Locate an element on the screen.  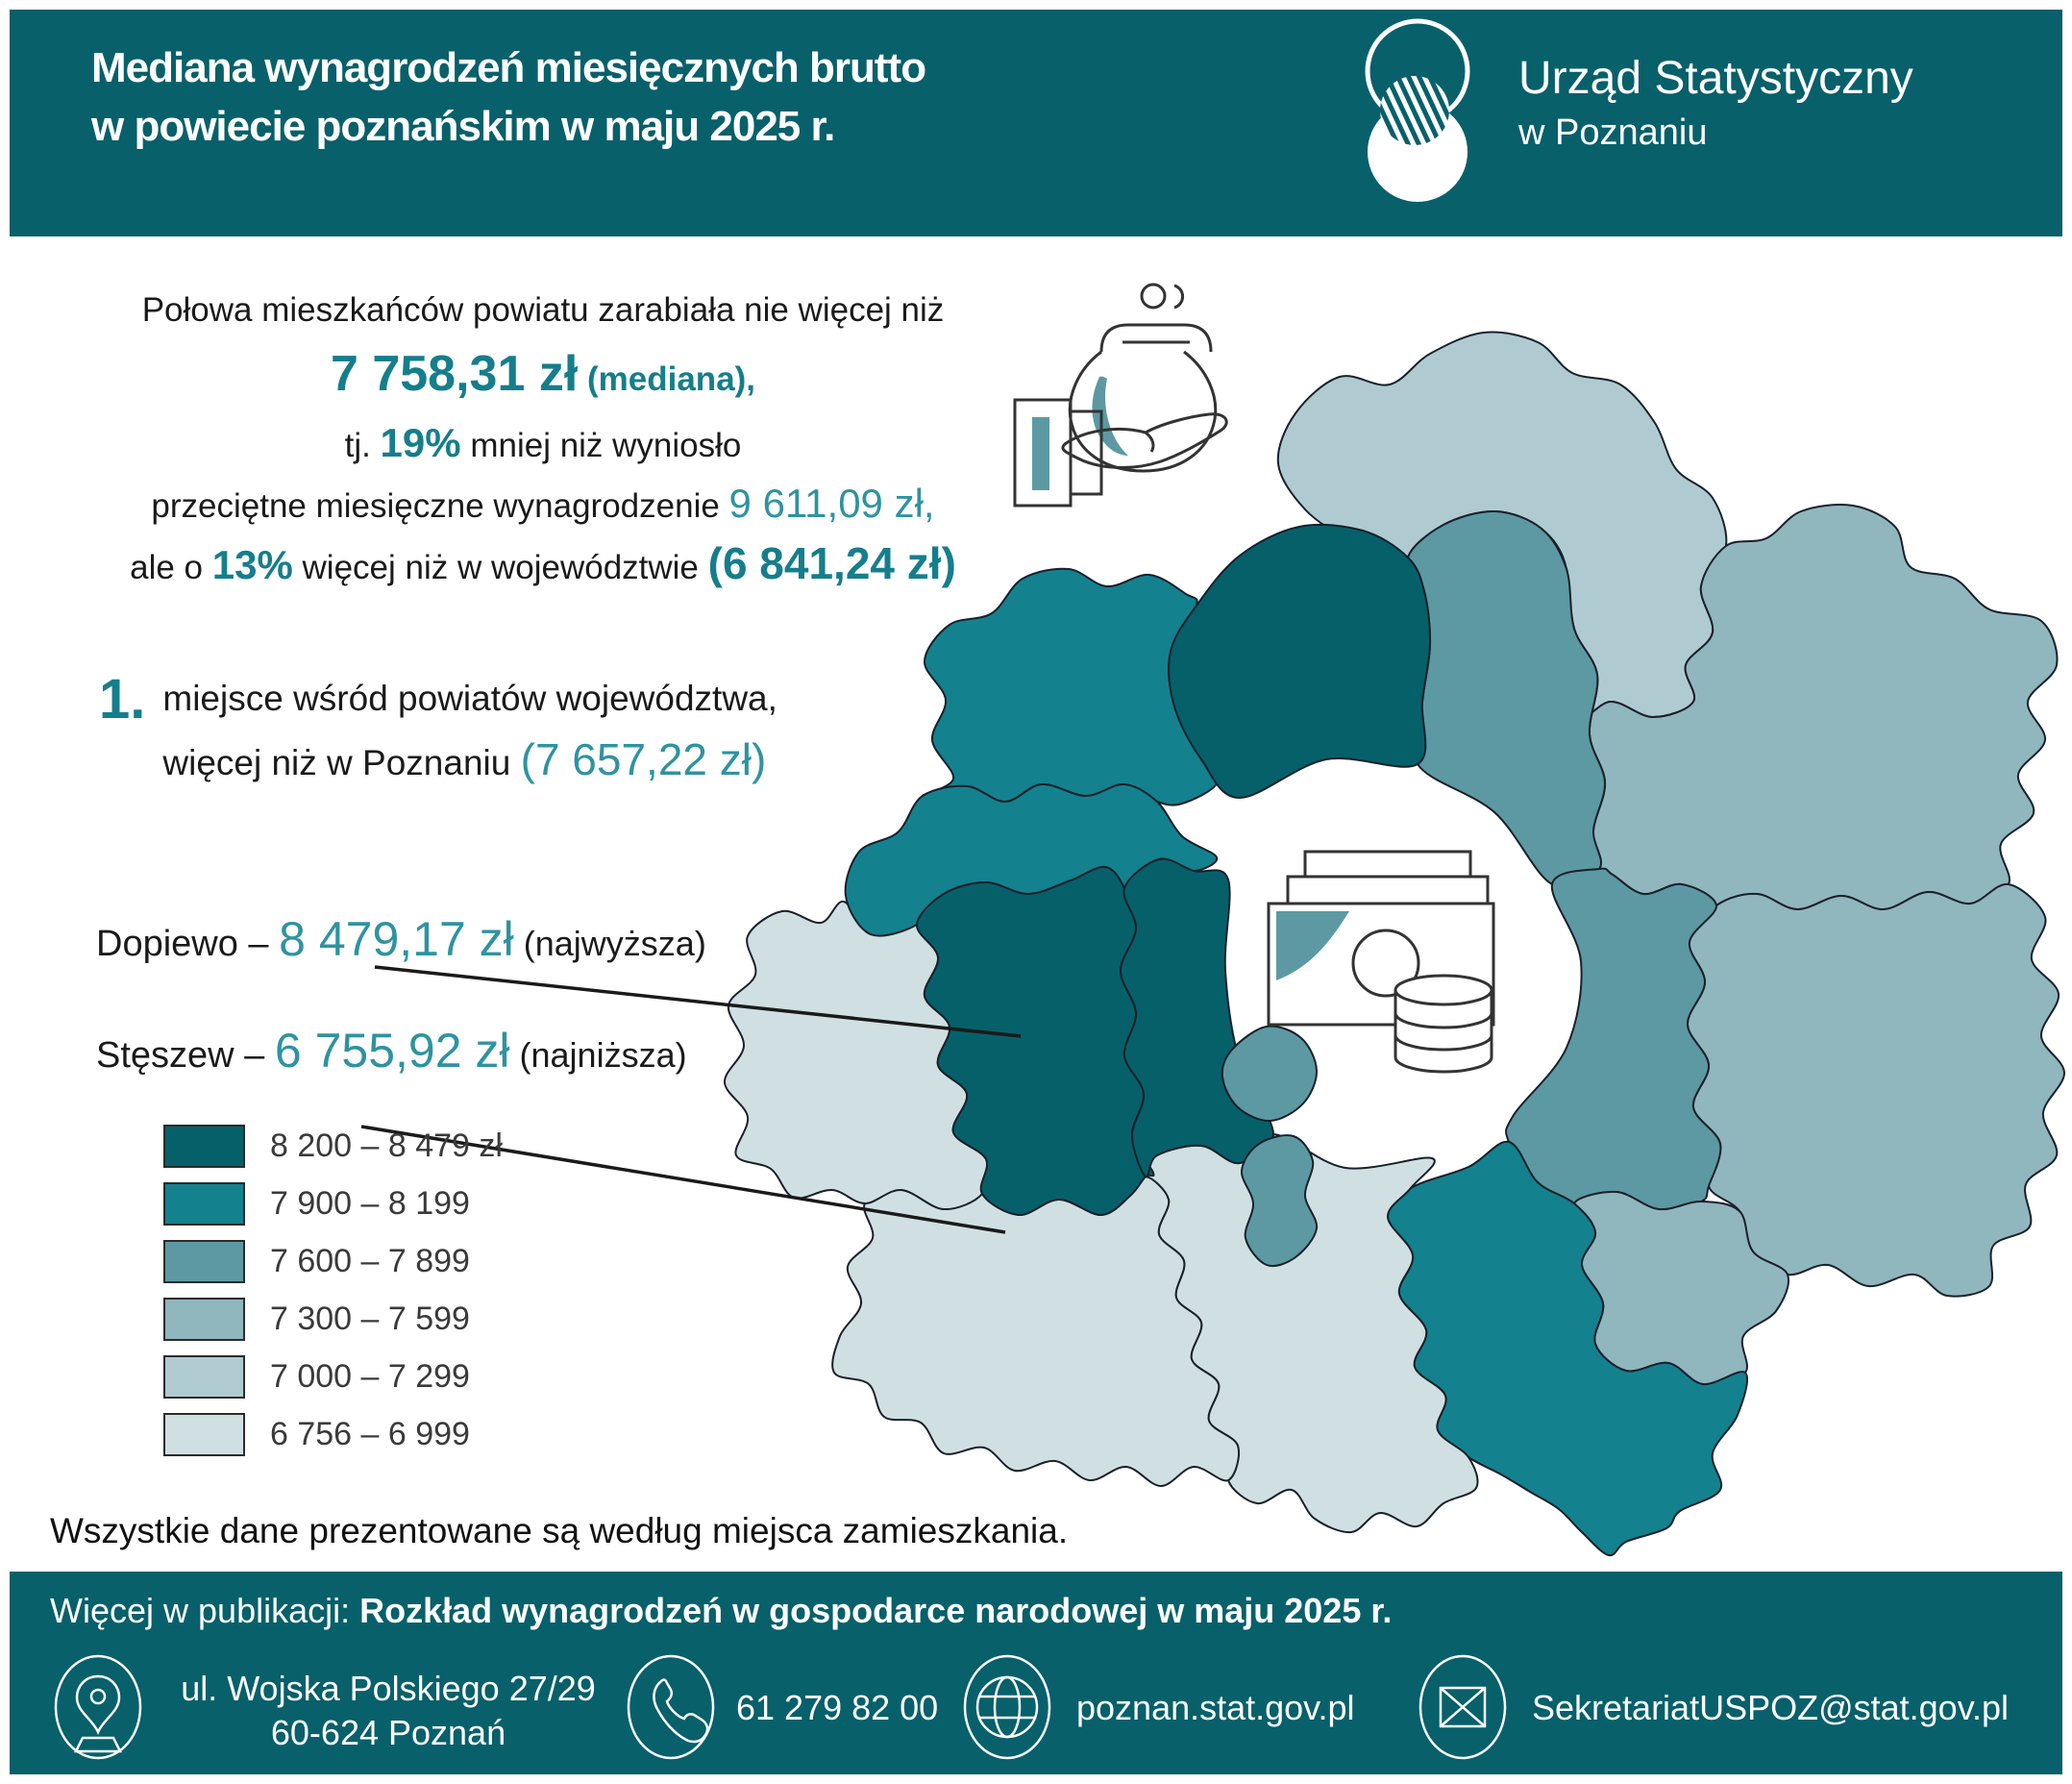
legend-row: 8 200 – 8 479 zł is located at coordinates (333, 1146).